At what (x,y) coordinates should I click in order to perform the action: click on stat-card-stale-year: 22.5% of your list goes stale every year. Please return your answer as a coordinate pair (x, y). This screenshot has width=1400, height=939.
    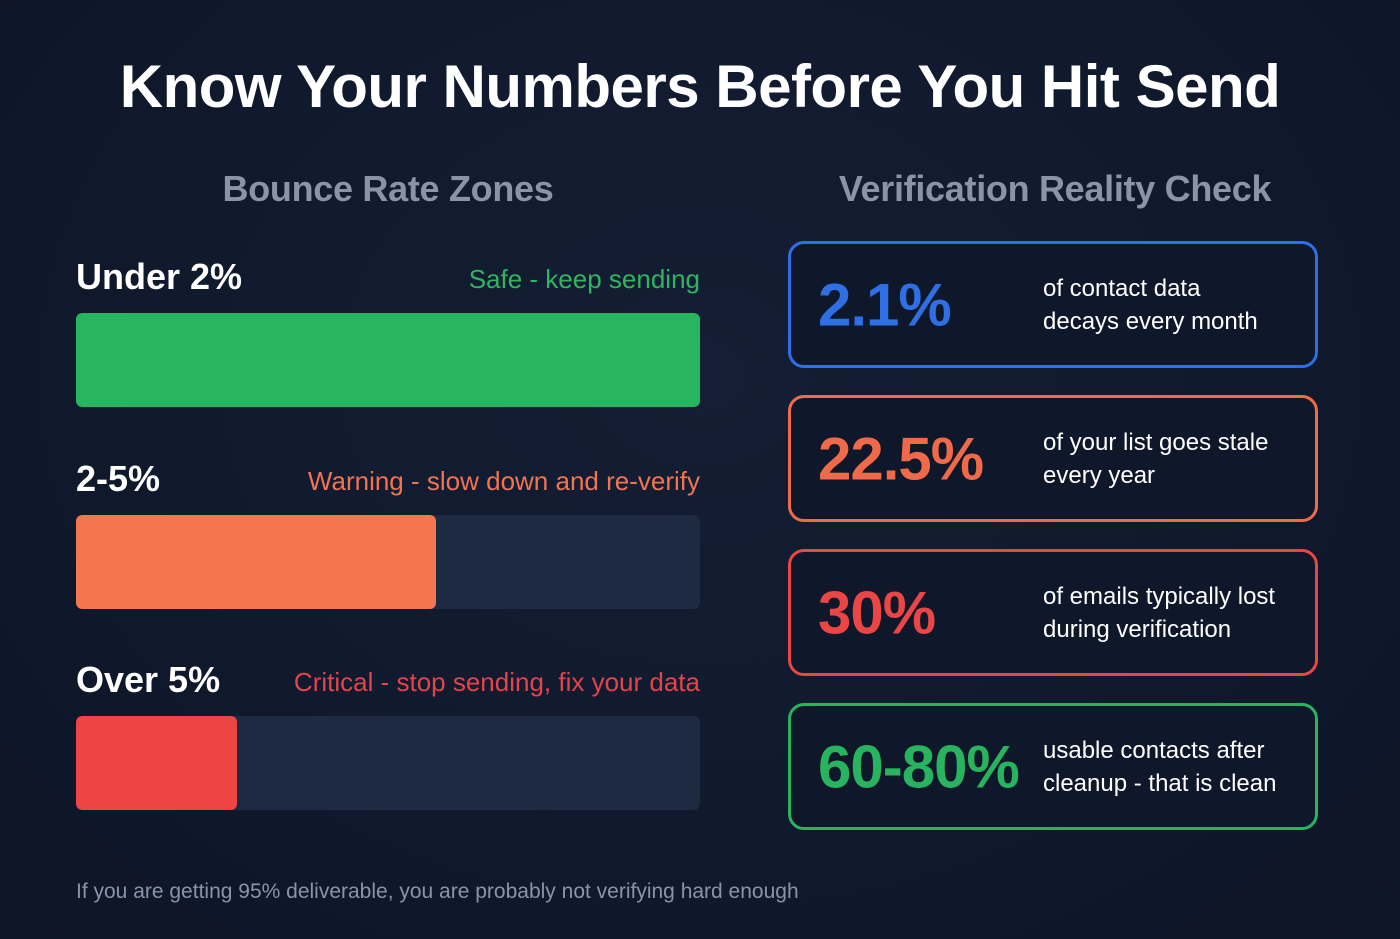
    Looking at the image, I should click on (1053, 458).